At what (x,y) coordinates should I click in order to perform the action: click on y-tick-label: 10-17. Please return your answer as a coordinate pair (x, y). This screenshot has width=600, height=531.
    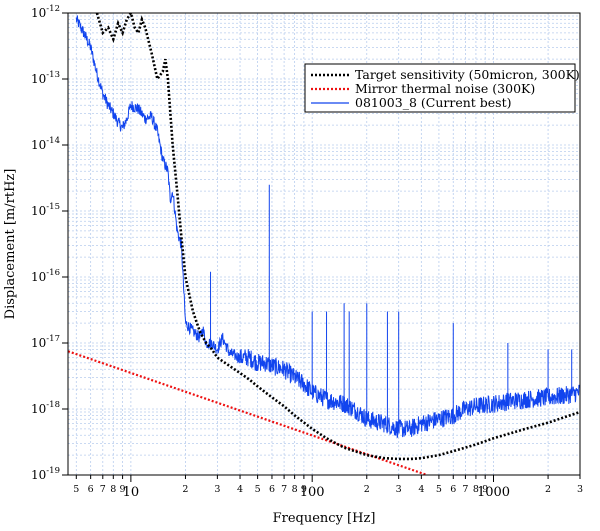
    Looking at the image, I should click on (45, 342).